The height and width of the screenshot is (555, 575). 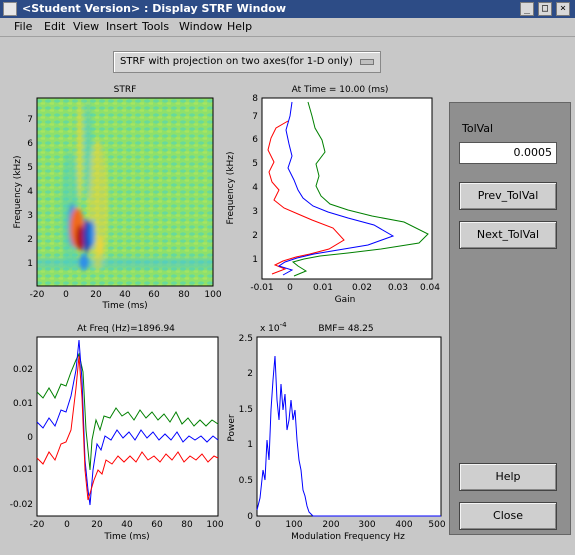 What do you see at coordinates (21, 505) in the screenshot?
I see `time-proj-ytick: -0.02` at bounding box center [21, 505].